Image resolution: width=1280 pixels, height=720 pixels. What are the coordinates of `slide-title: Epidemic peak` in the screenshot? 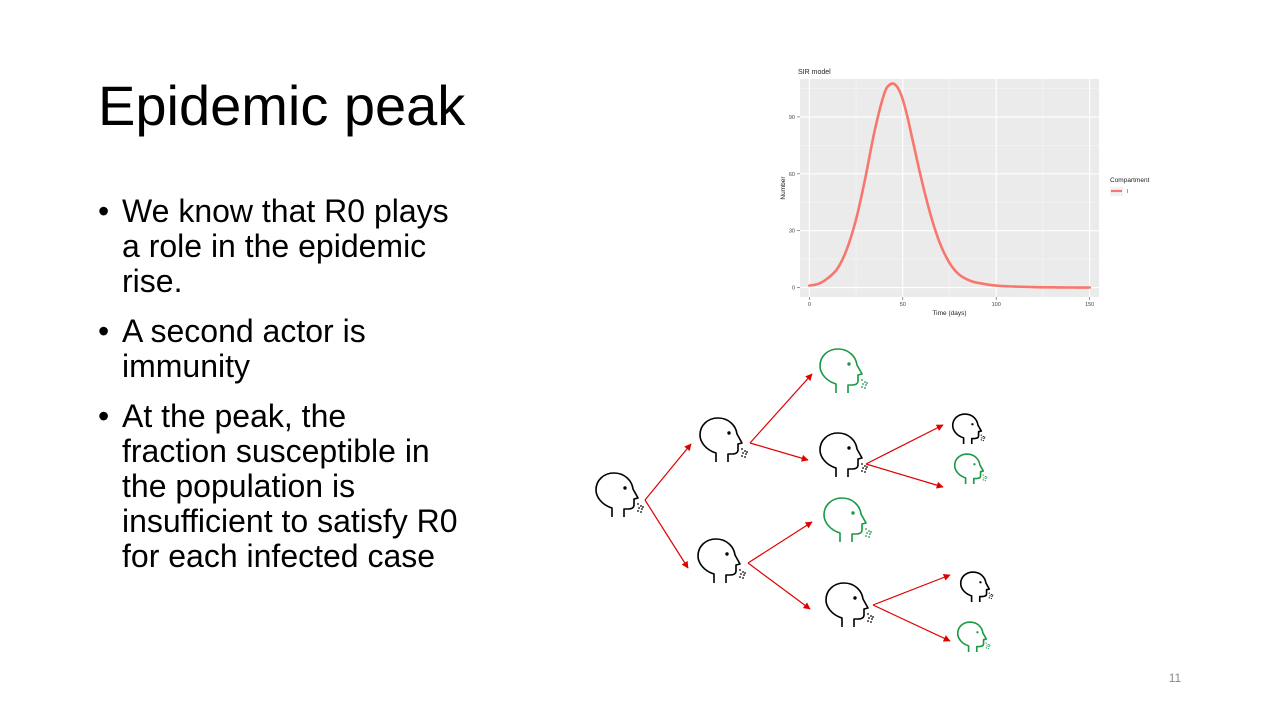 It's located at (282, 105).